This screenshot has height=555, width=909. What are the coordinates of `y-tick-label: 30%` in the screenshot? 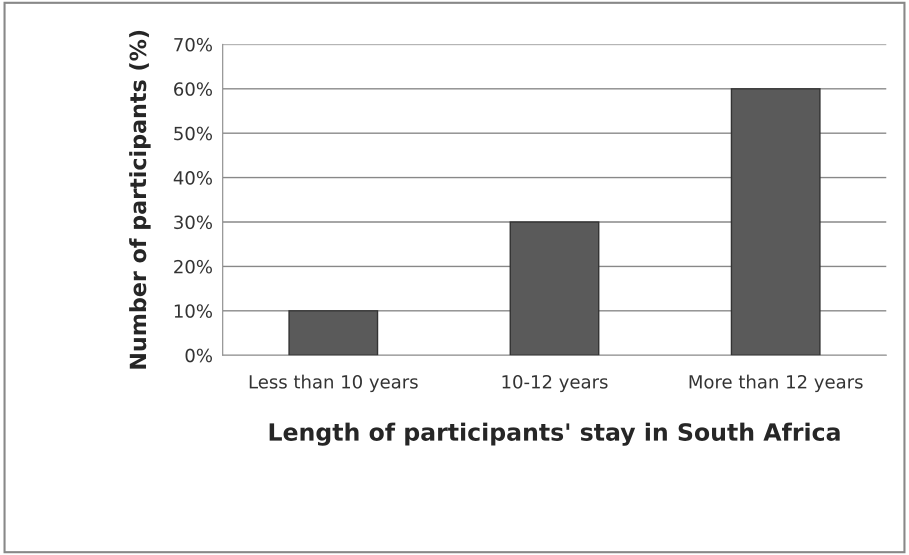 It's located at (193, 222).